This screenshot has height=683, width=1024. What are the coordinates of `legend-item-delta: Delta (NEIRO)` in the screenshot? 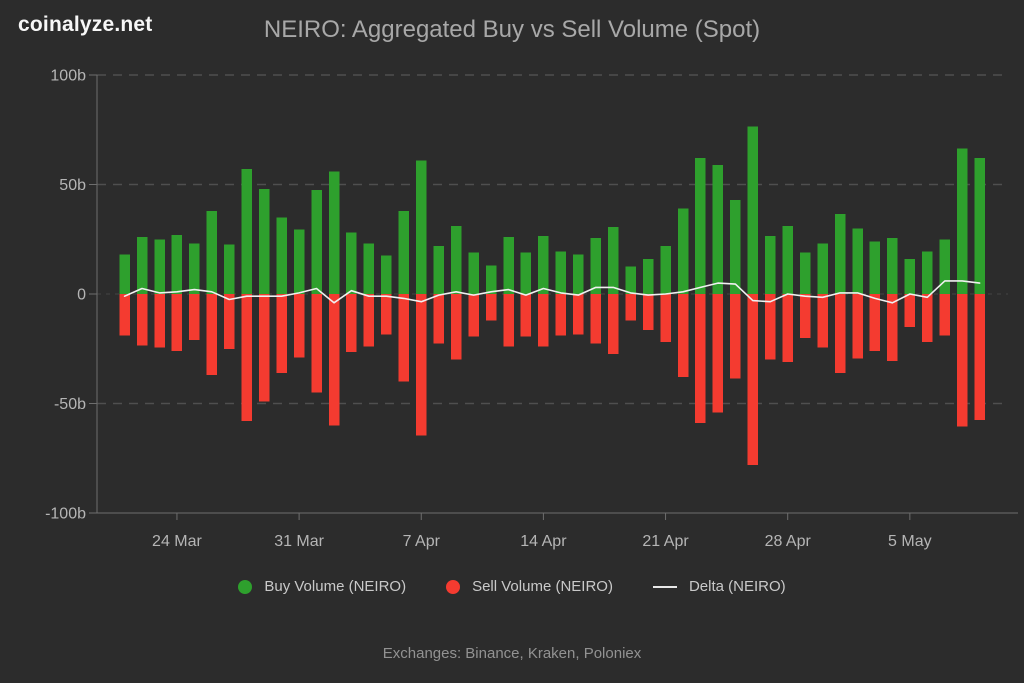 It's located at (719, 586).